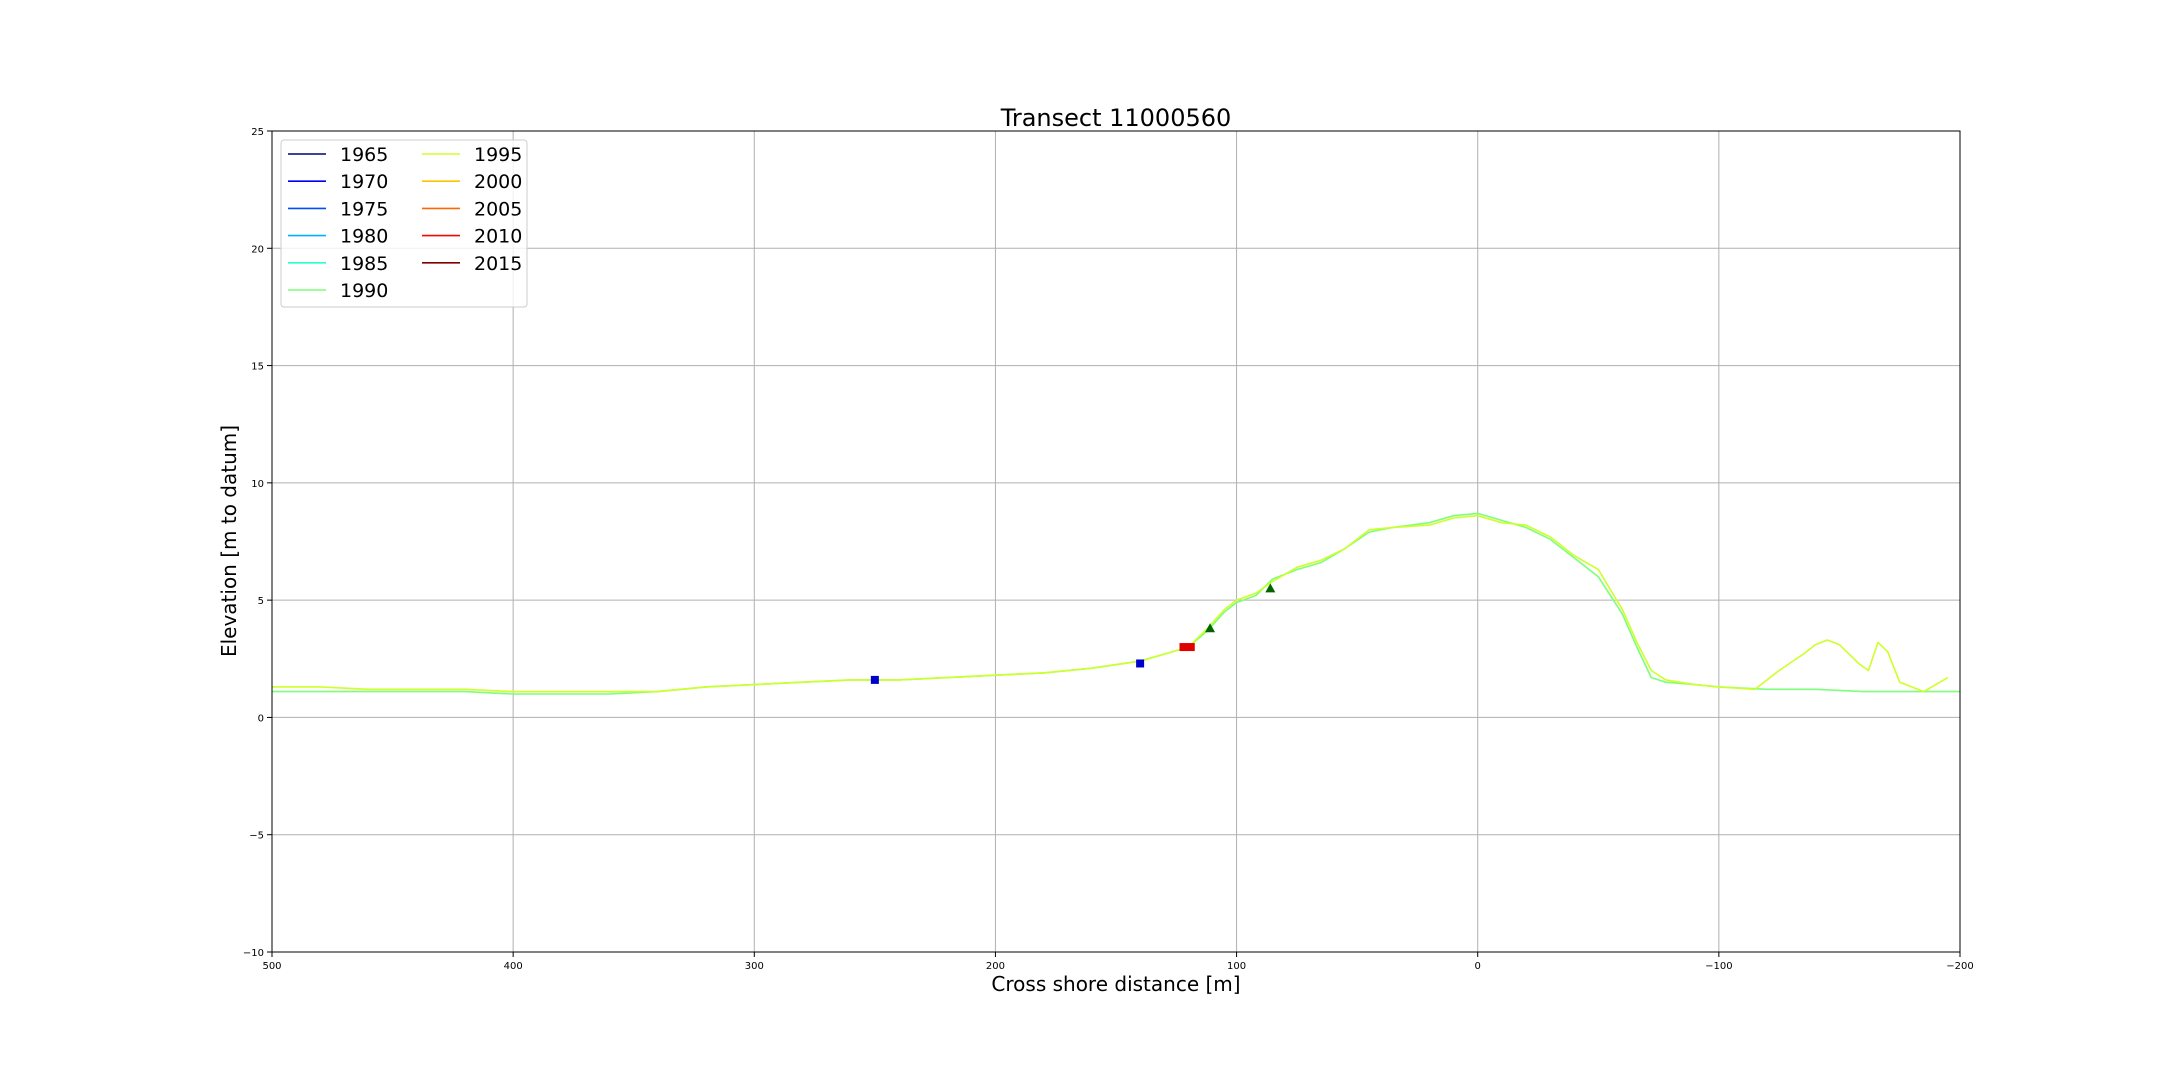 This screenshot has height=1080, width=2160. I want to click on y-tick-label: −10, so click(253, 953).